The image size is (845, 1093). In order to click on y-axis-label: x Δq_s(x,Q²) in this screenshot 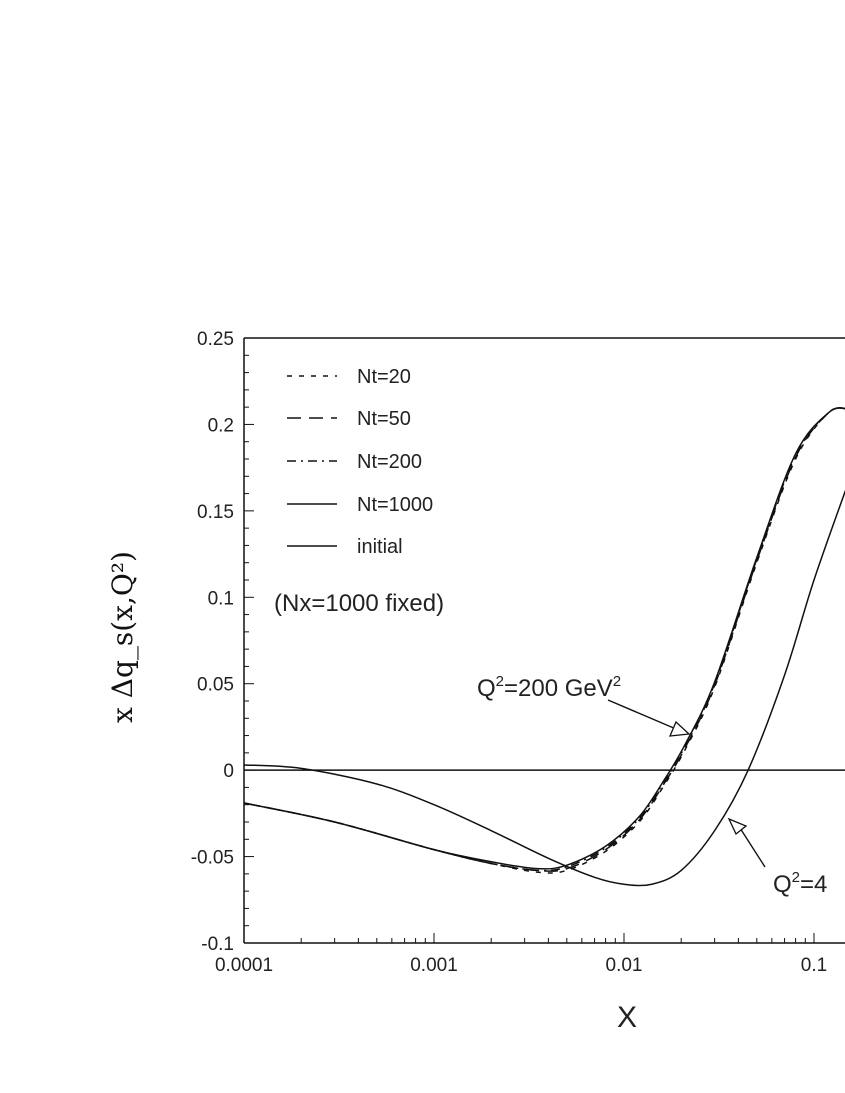, I will do `click(122, 637)`.